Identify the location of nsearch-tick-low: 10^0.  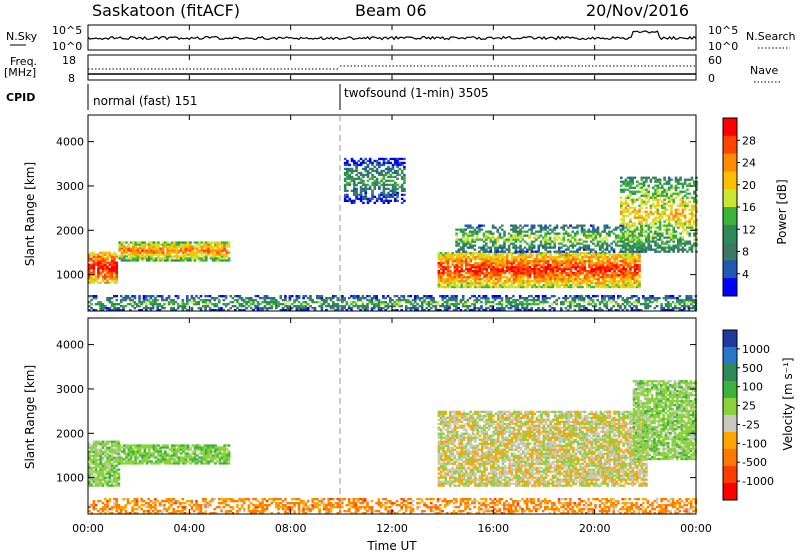
(723, 46).